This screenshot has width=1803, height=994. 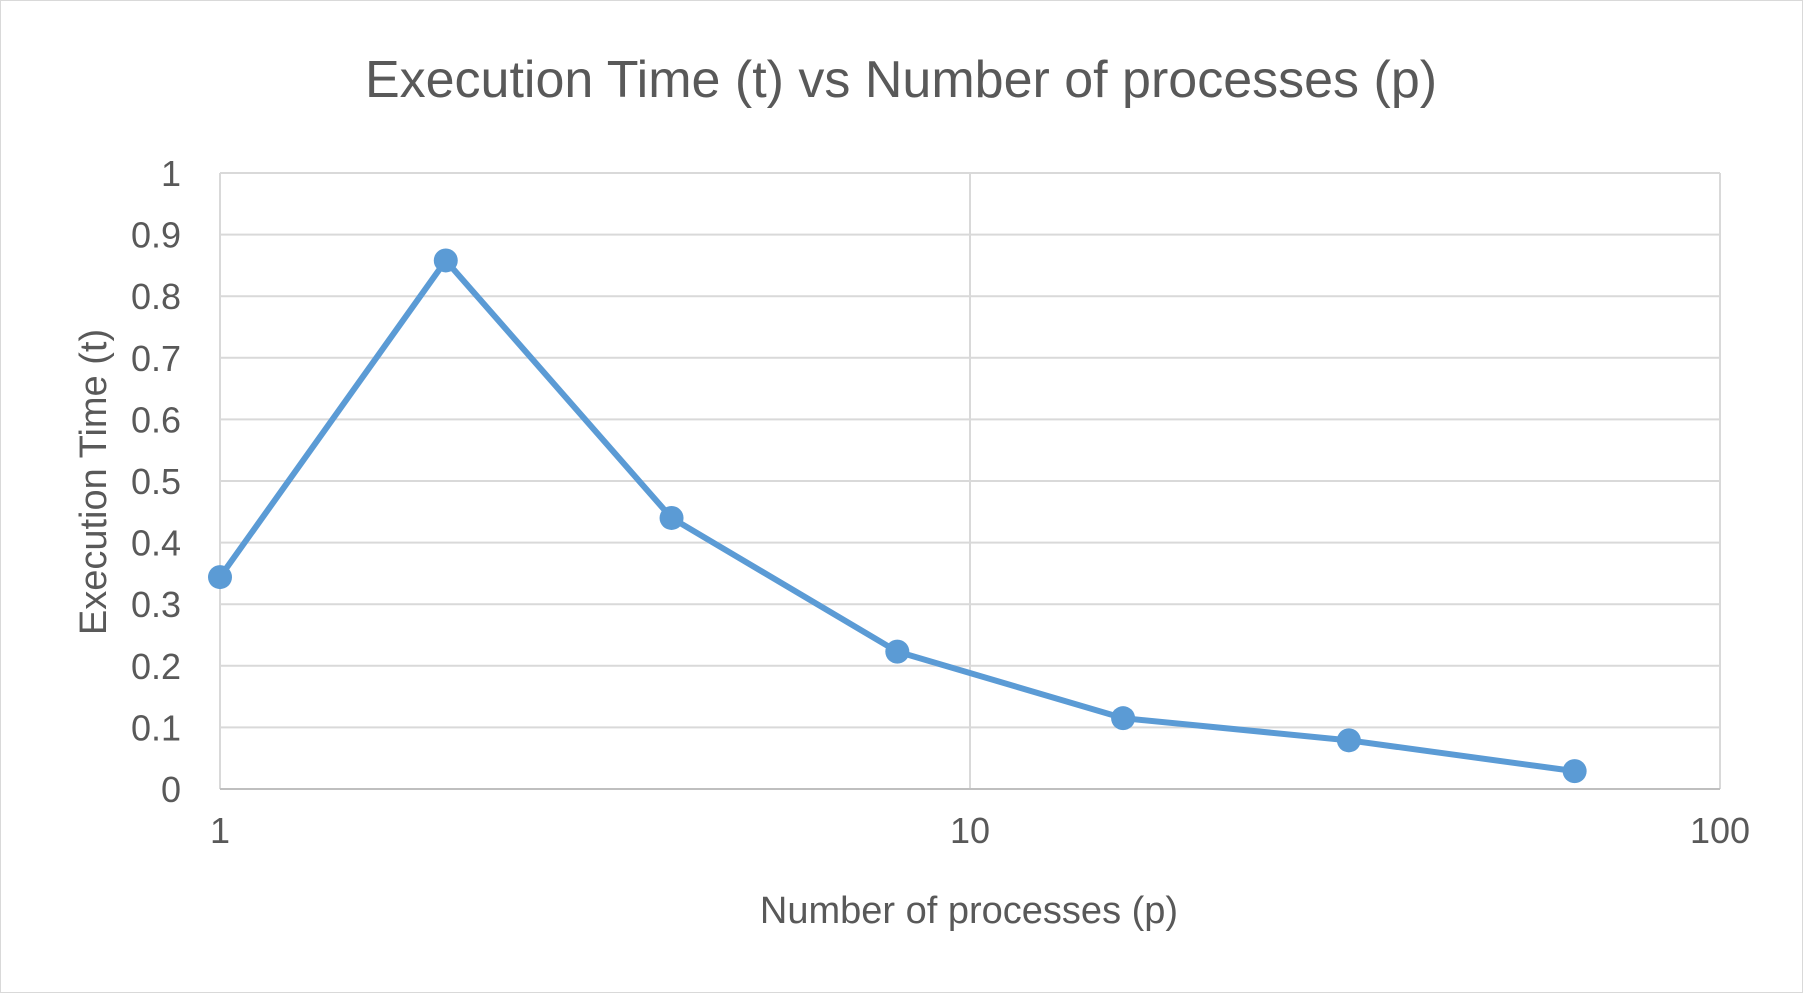 I want to click on y-tick-label: 0.5, so click(x=156, y=481).